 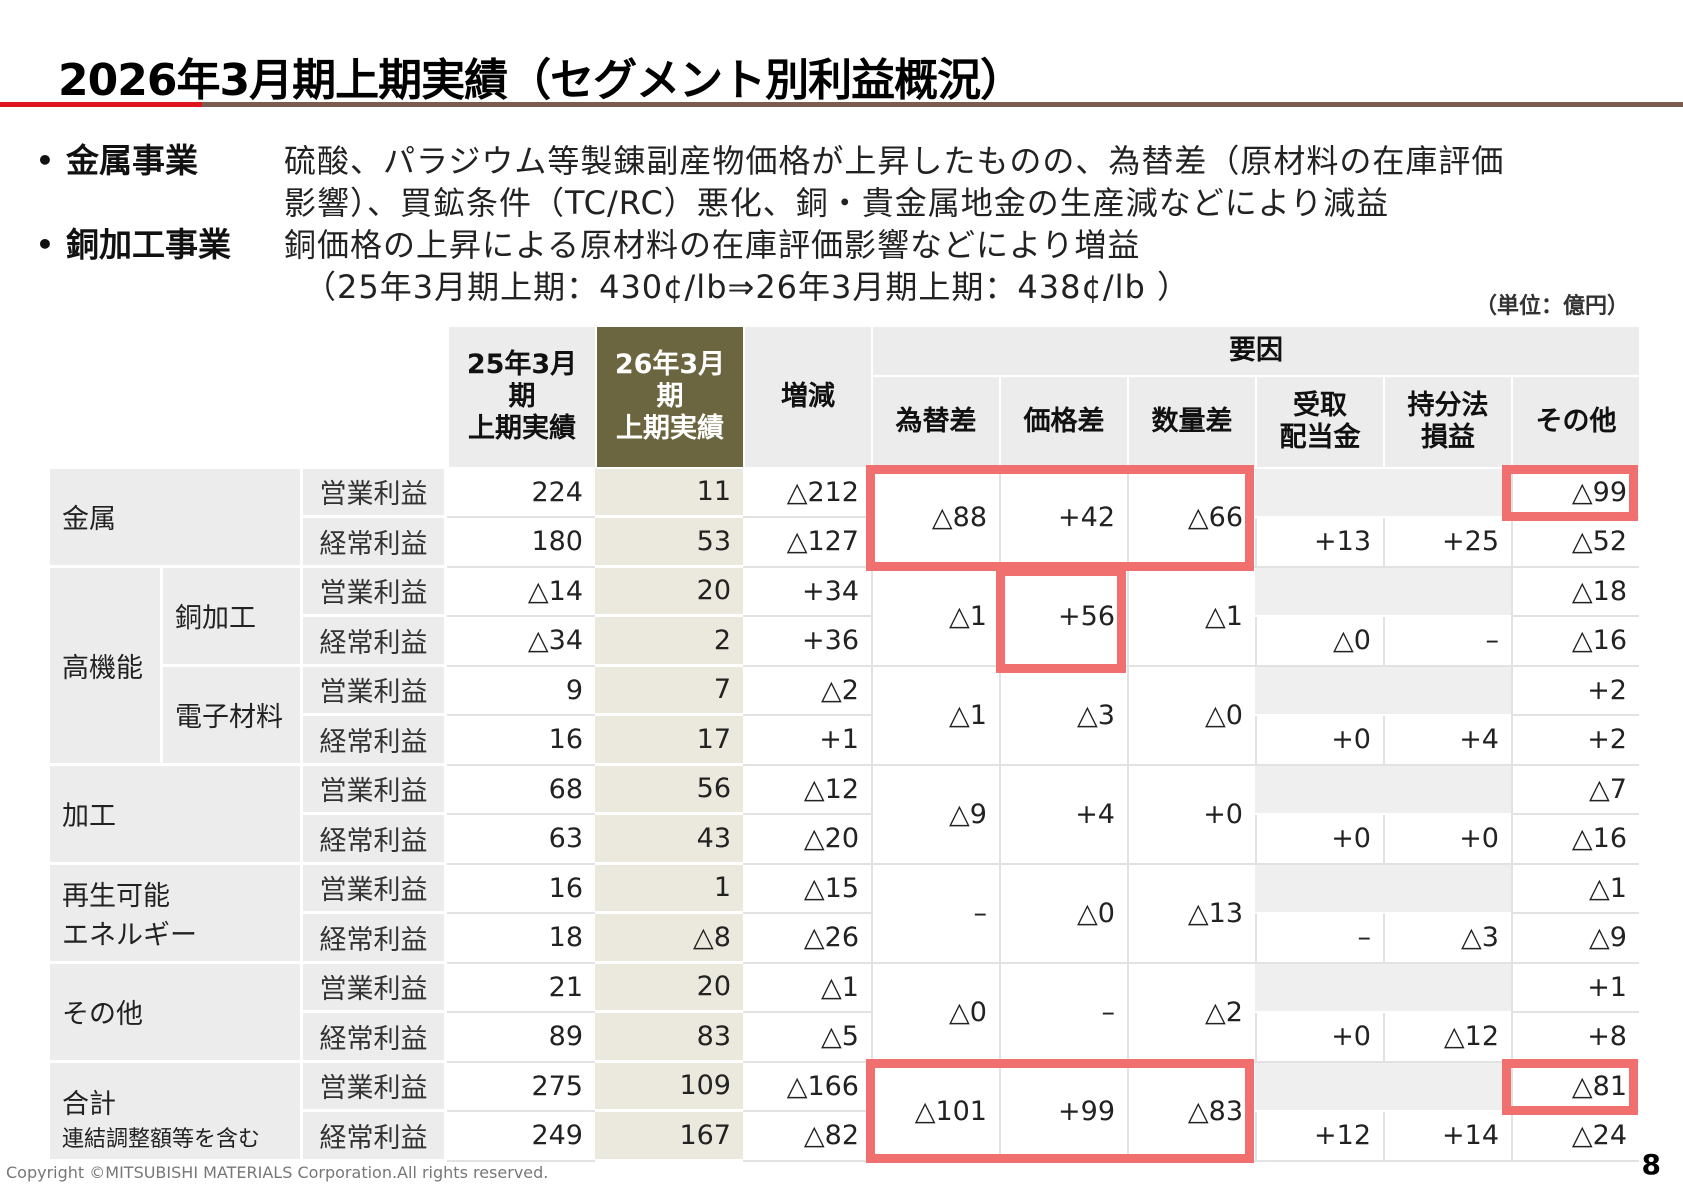 What do you see at coordinates (1063, 518) in the screenshot?
I see `cell-price: +42` at bounding box center [1063, 518].